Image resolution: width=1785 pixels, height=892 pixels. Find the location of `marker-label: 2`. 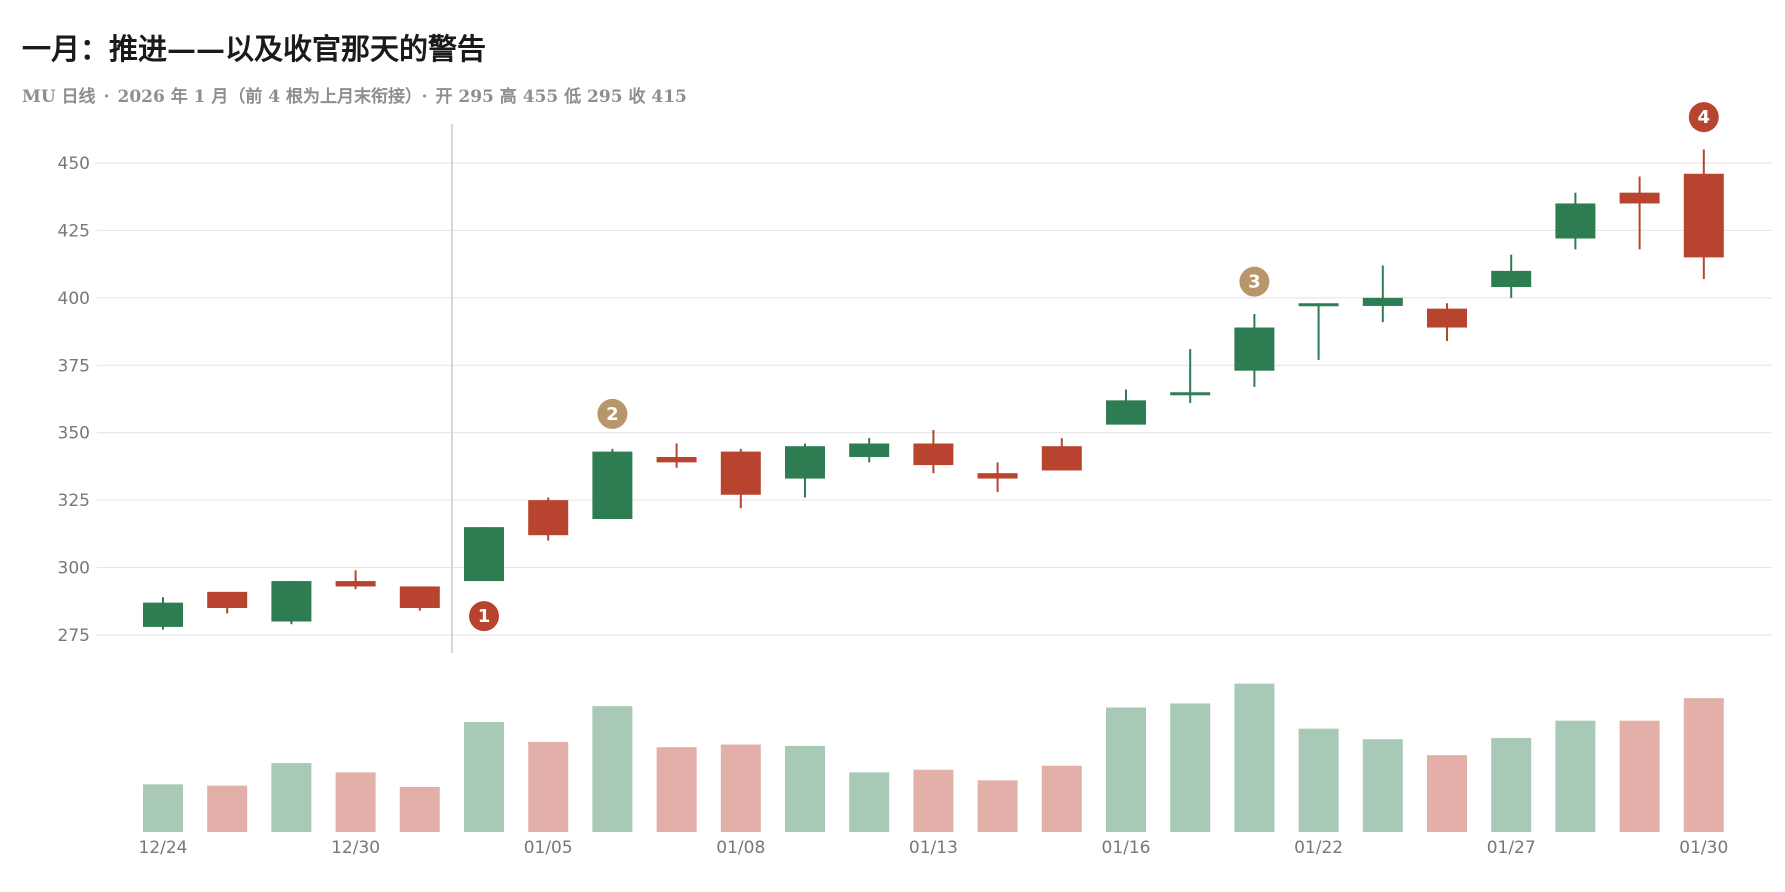

marker-label: 2 is located at coordinates (612, 414).